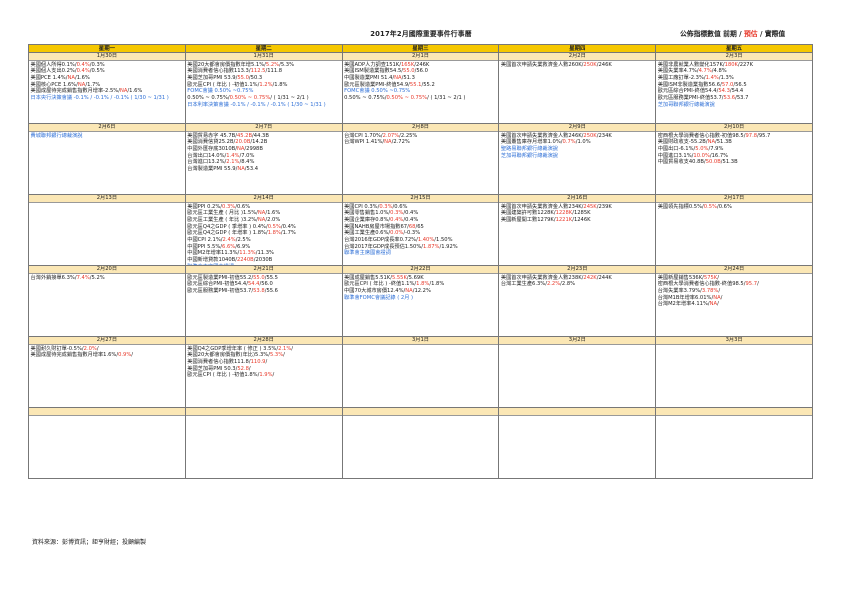 The height and width of the screenshot is (595, 842). I want to click on event-forecast-value: 0.3%, so click(229, 206).